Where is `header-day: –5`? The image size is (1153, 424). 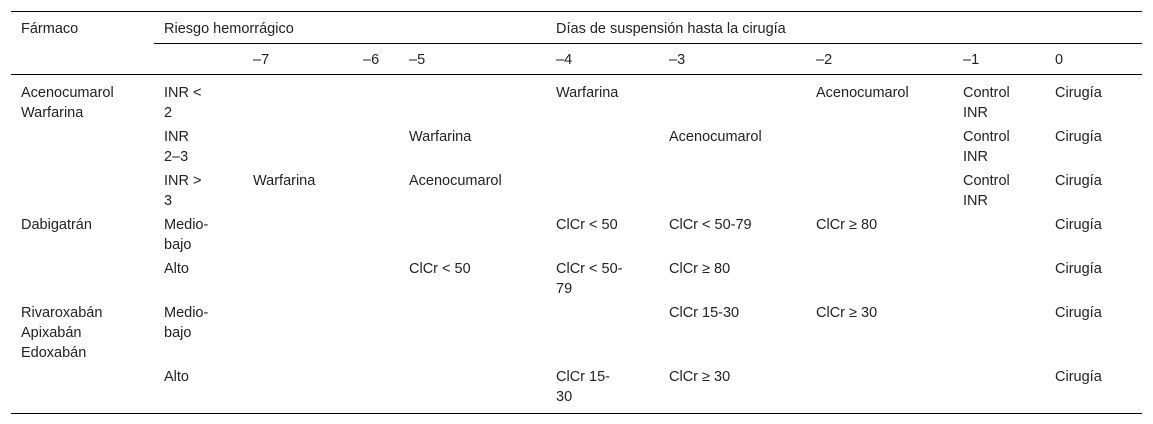
header-day: –5 is located at coordinates (473, 59).